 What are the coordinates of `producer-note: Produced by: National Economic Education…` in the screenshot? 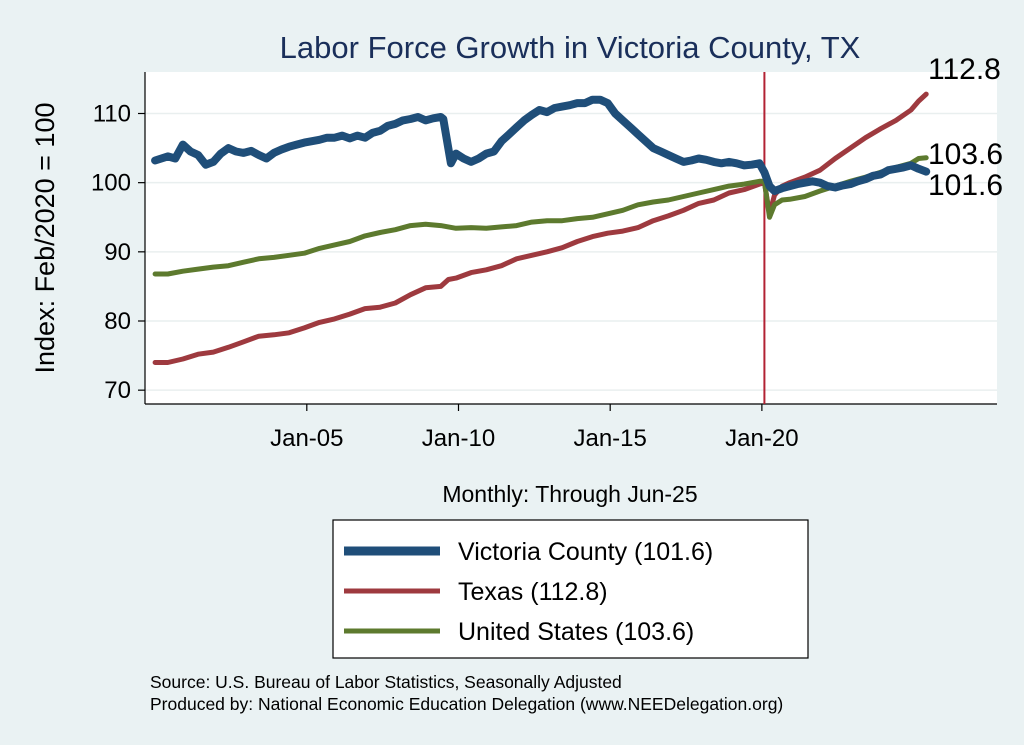 It's located at (466, 704).